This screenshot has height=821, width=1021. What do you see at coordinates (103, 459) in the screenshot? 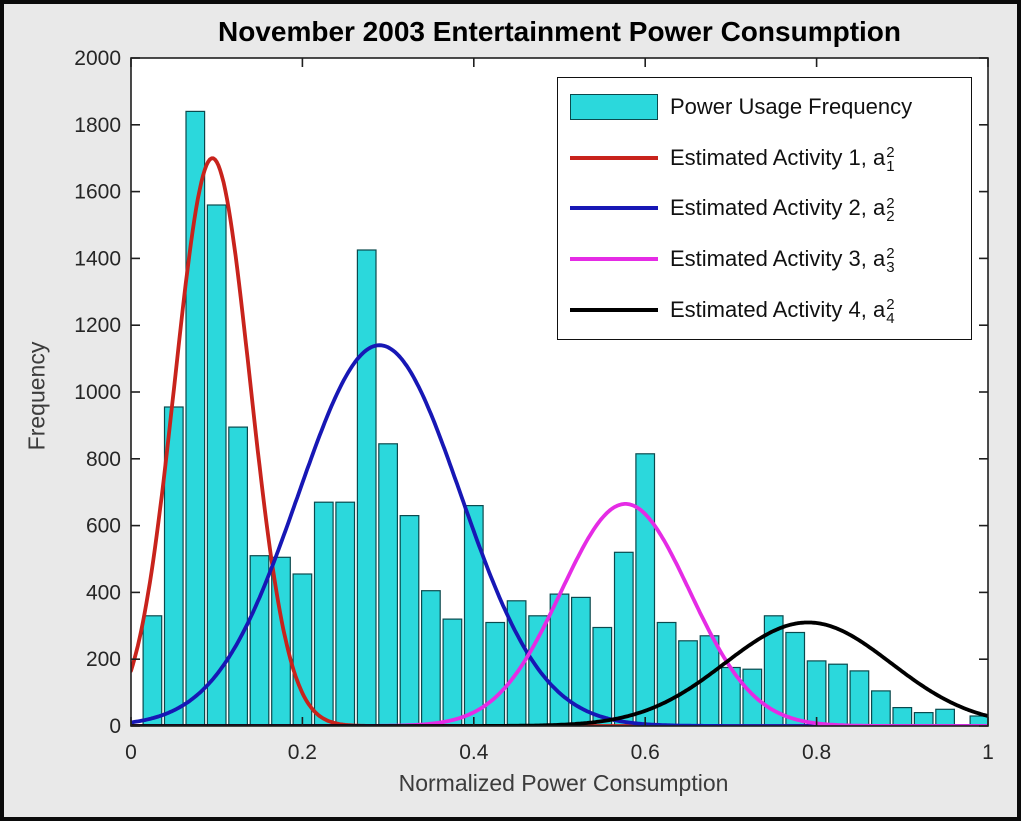
I see `y-tick-label: 800` at bounding box center [103, 459].